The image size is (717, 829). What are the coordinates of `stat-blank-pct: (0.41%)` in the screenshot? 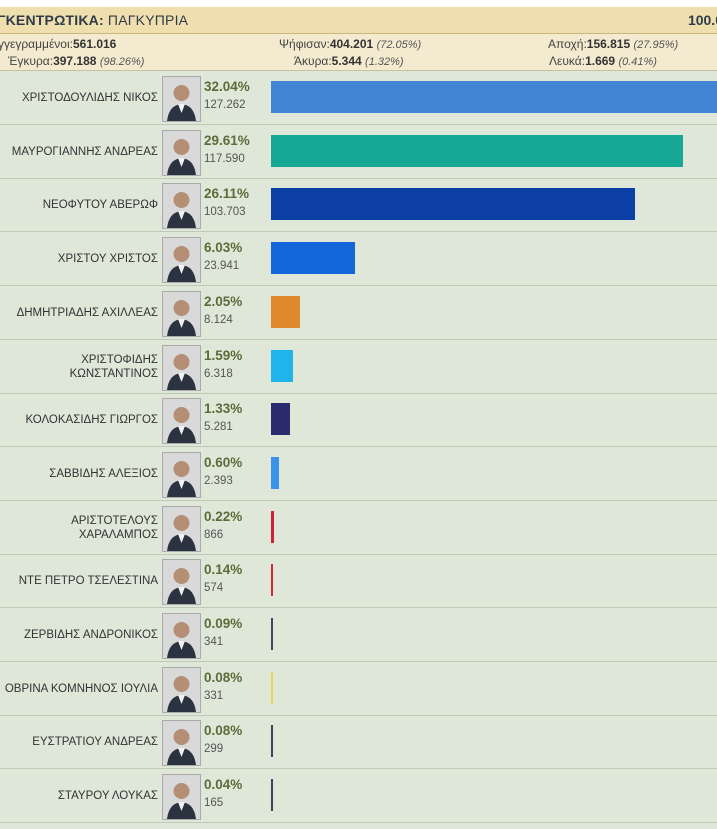 It's located at (637, 62).